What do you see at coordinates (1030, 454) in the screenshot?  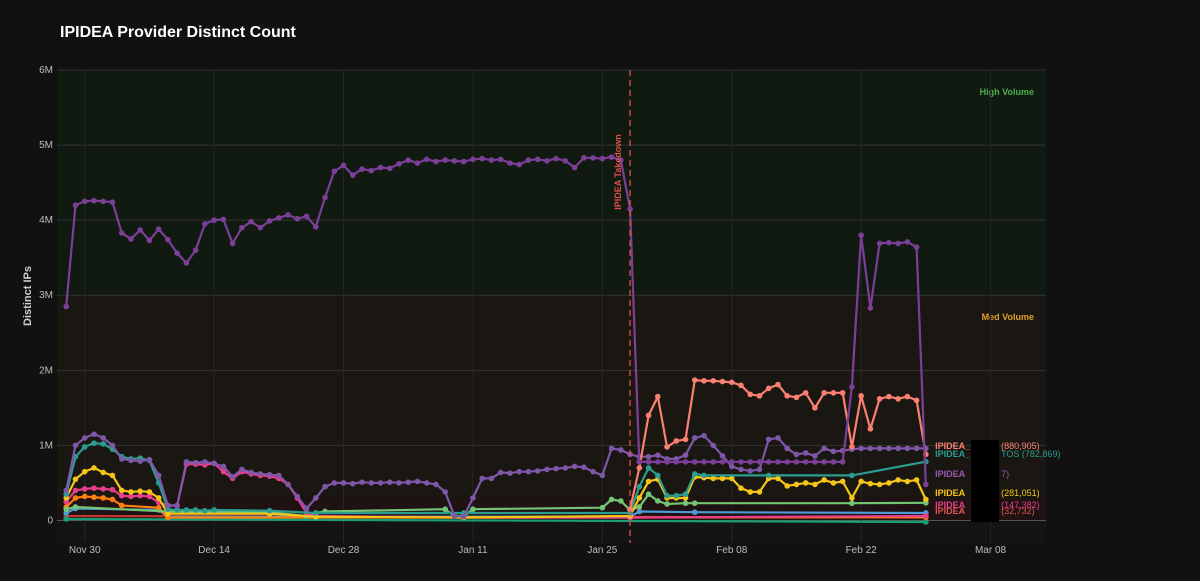 I see `series-end-value: TOS (782,869)` at bounding box center [1030, 454].